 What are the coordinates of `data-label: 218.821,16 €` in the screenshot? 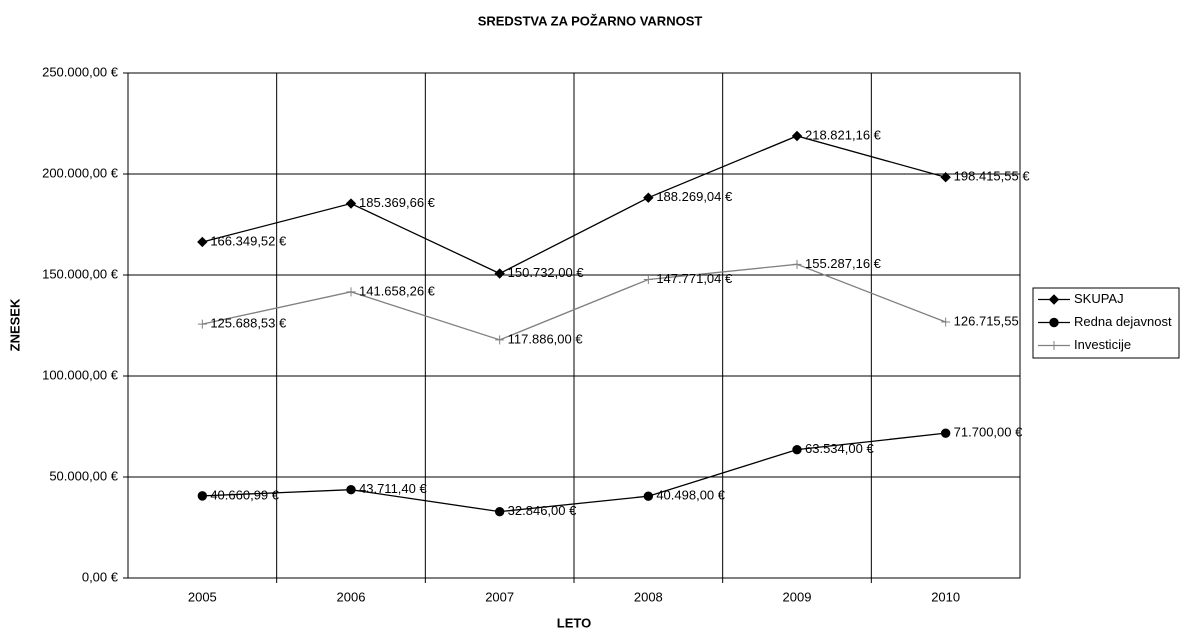 It's located at (843, 134).